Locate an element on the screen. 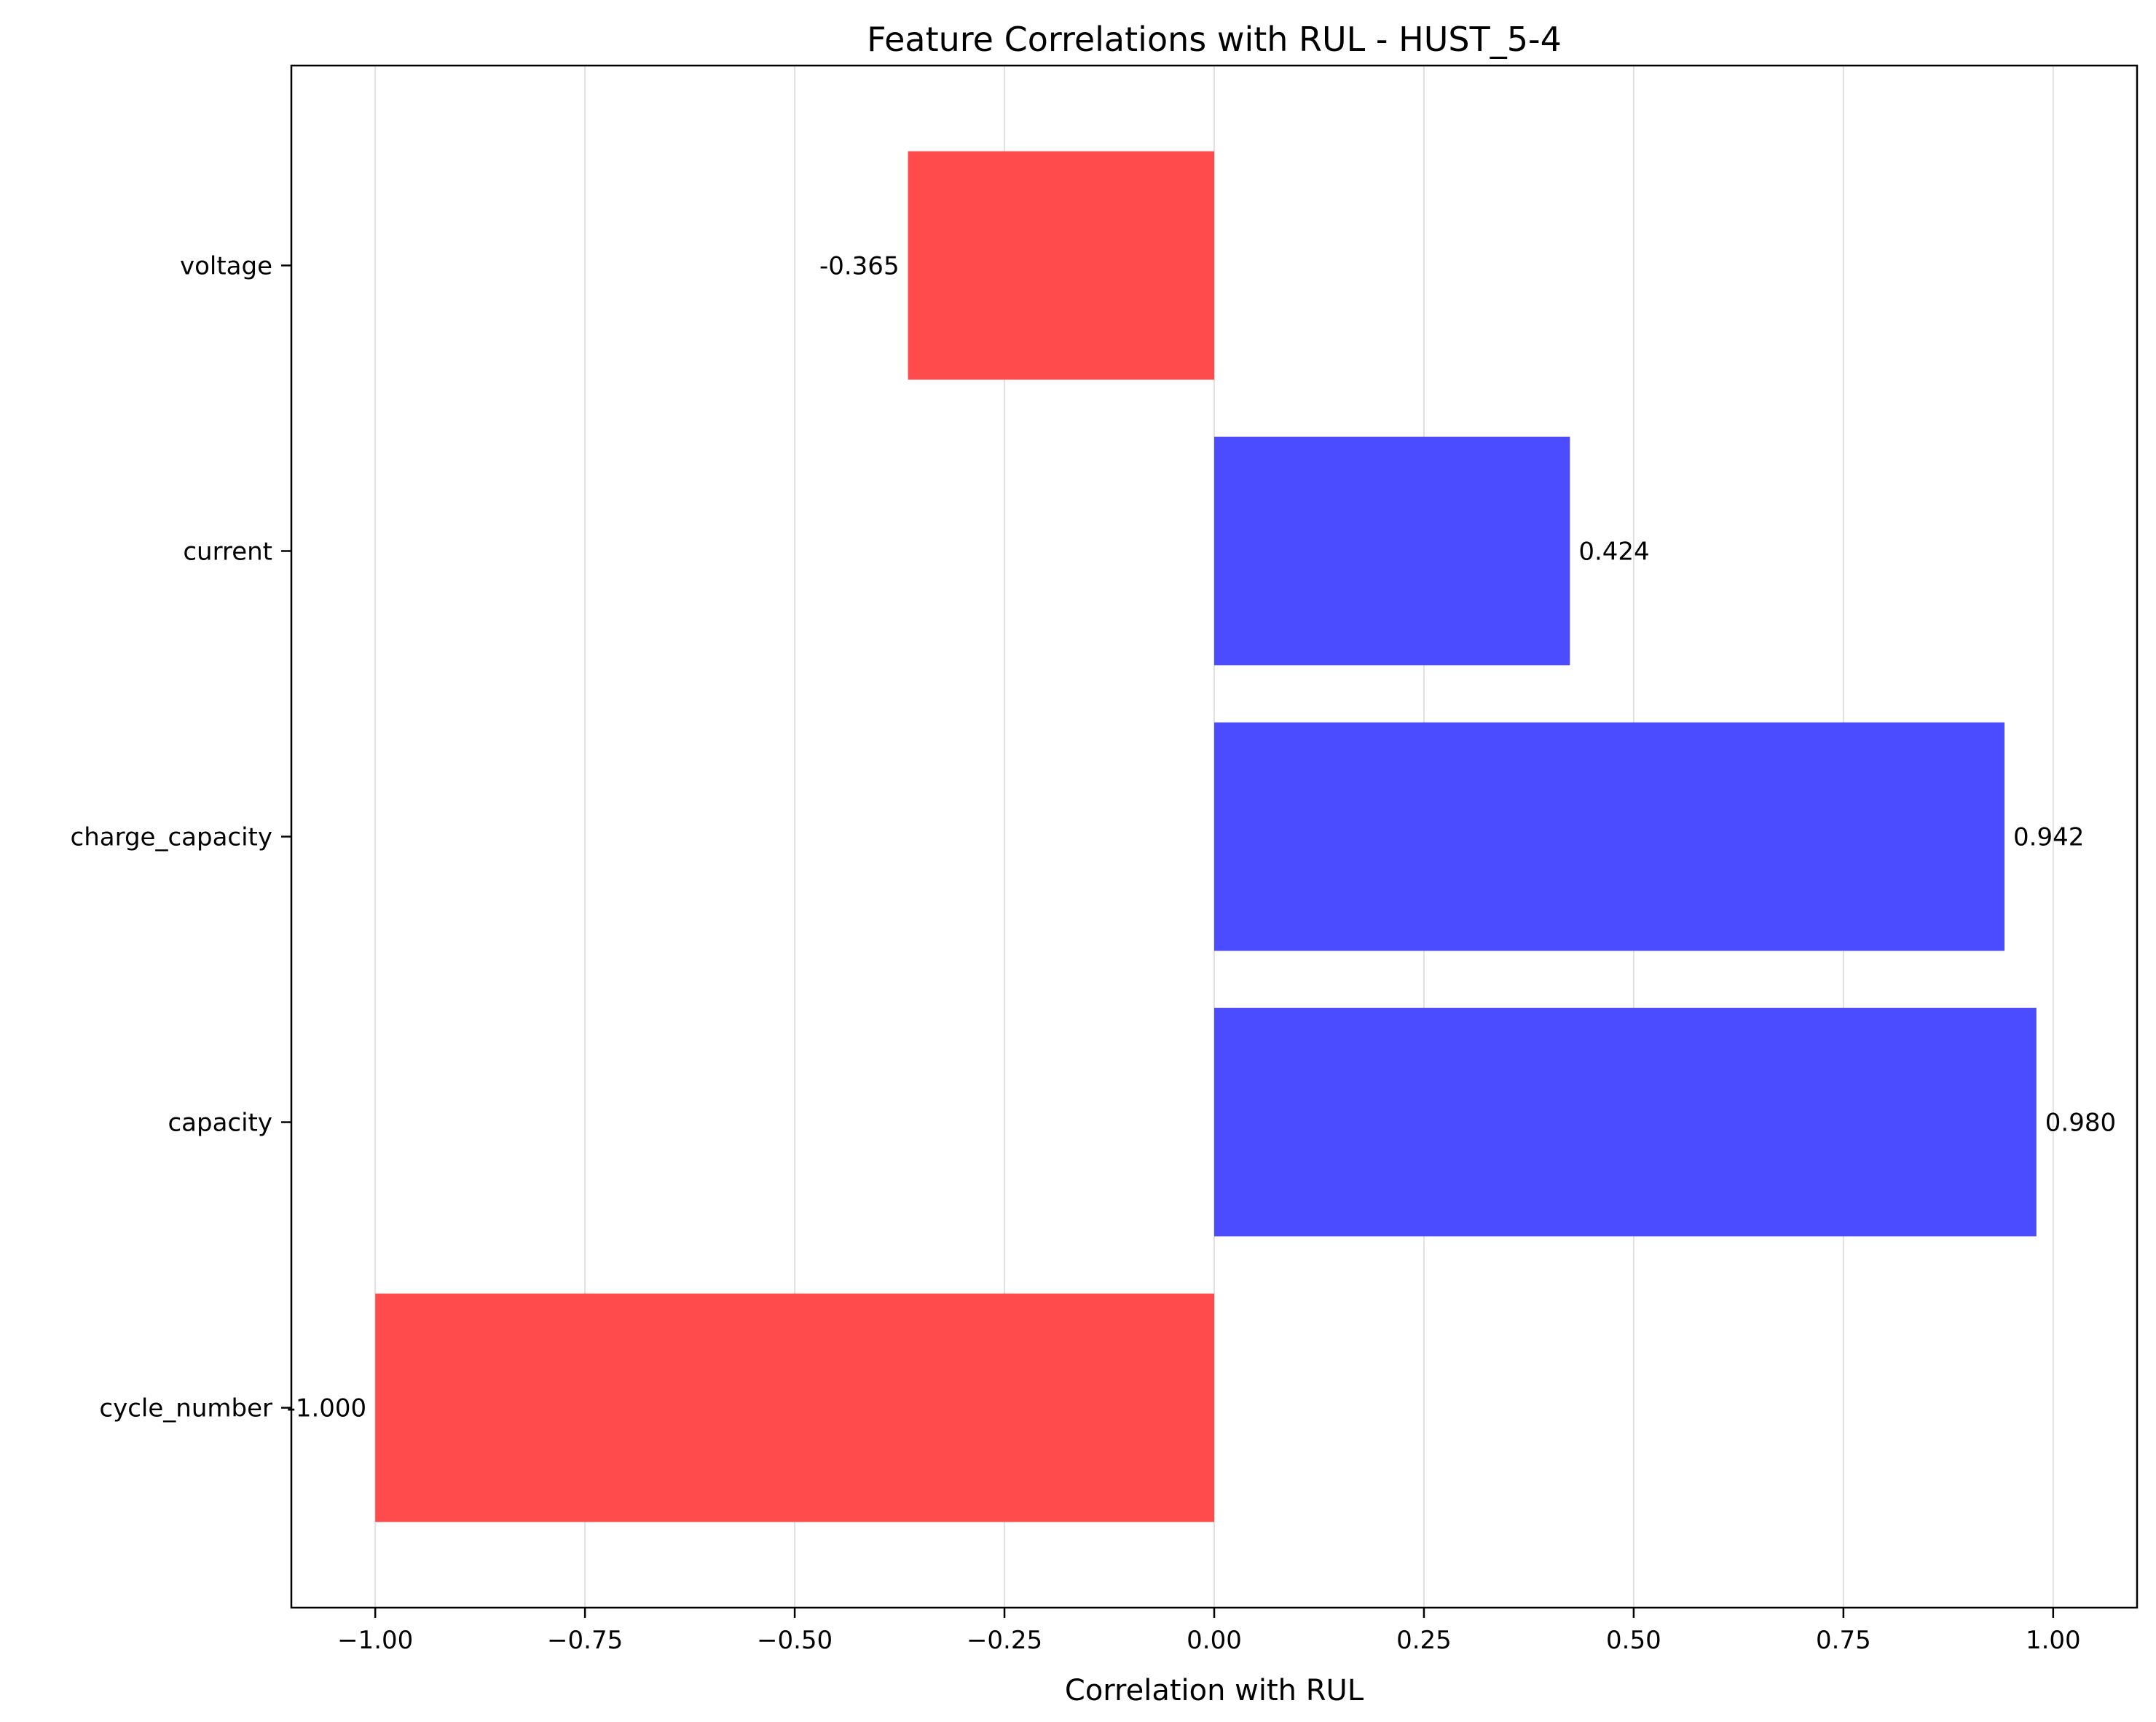 Image resolution: width=2156 pixels, height=1722 pixels. y-tick-label-charge-capacity: charge_capacity is located at coordinates (172, 837).